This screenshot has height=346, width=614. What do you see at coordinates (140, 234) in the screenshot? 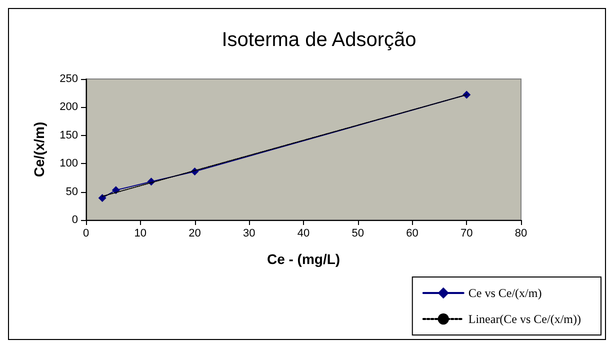
I see `x-tick-label: 10` at bounding box center [140, 234].